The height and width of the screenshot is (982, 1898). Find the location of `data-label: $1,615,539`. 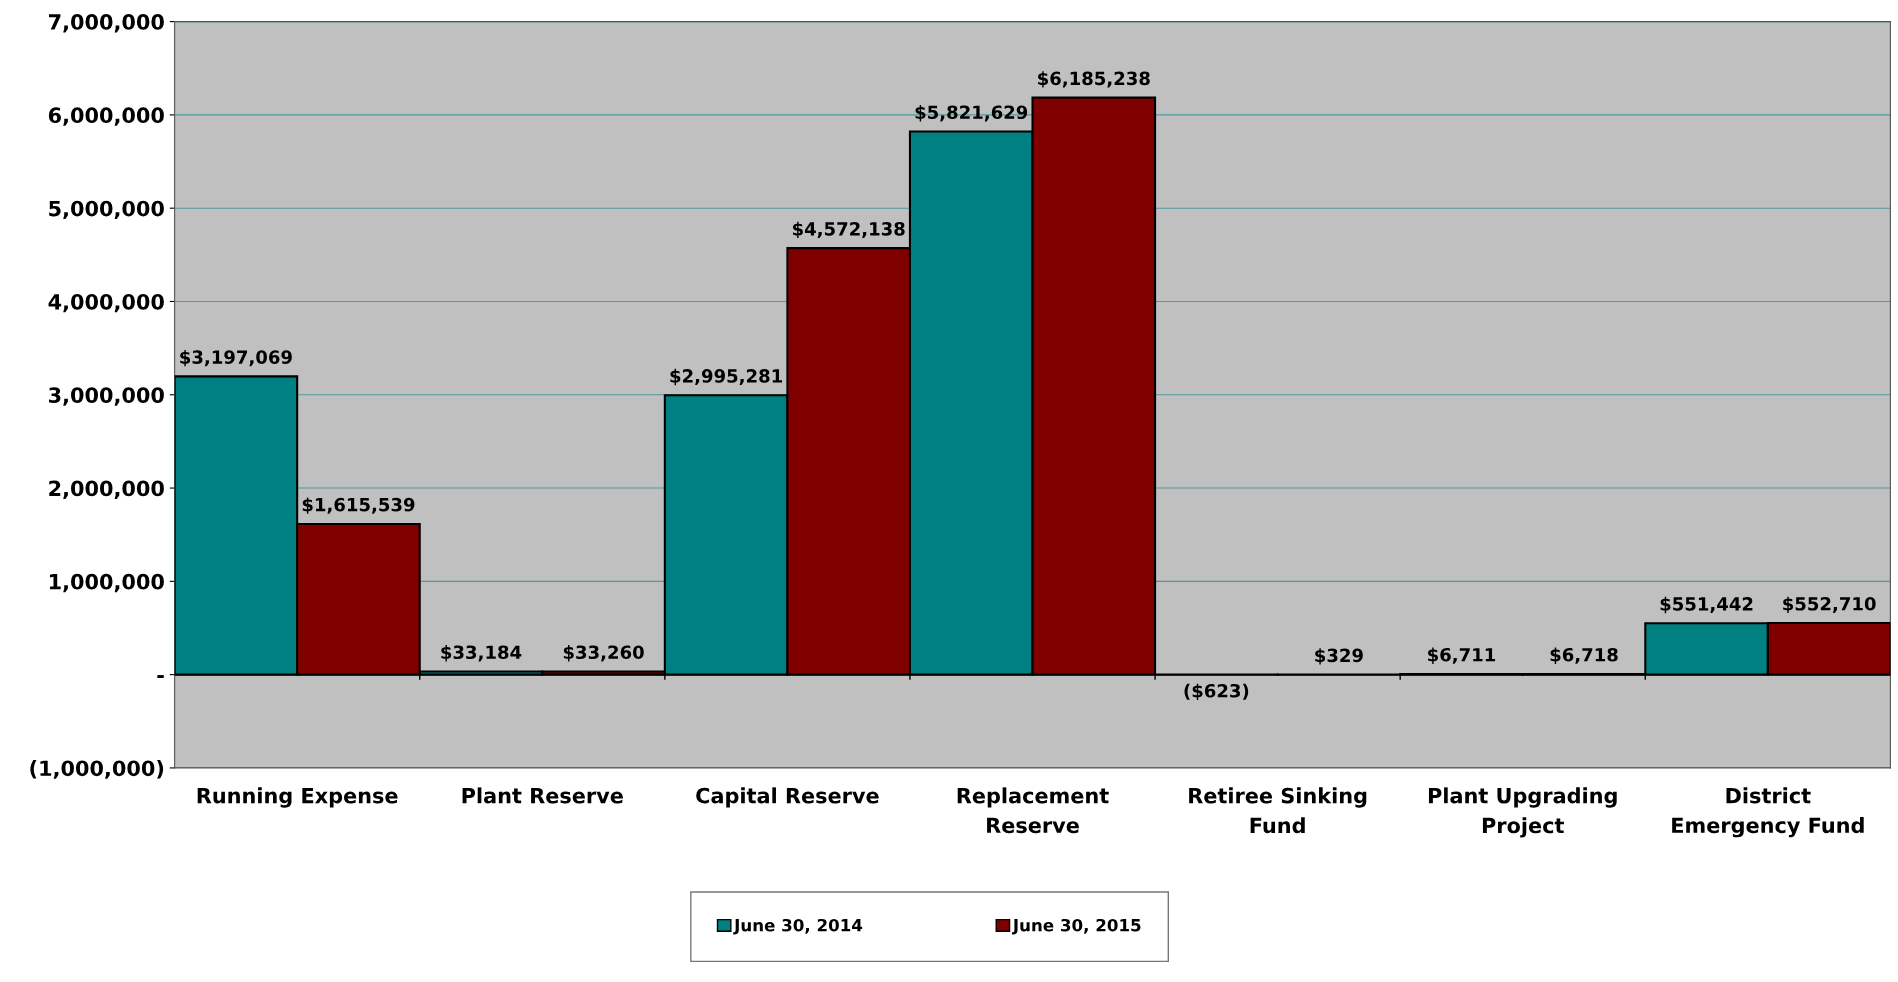

data-label: $1,615,539 is located at coordinates (358, 505).